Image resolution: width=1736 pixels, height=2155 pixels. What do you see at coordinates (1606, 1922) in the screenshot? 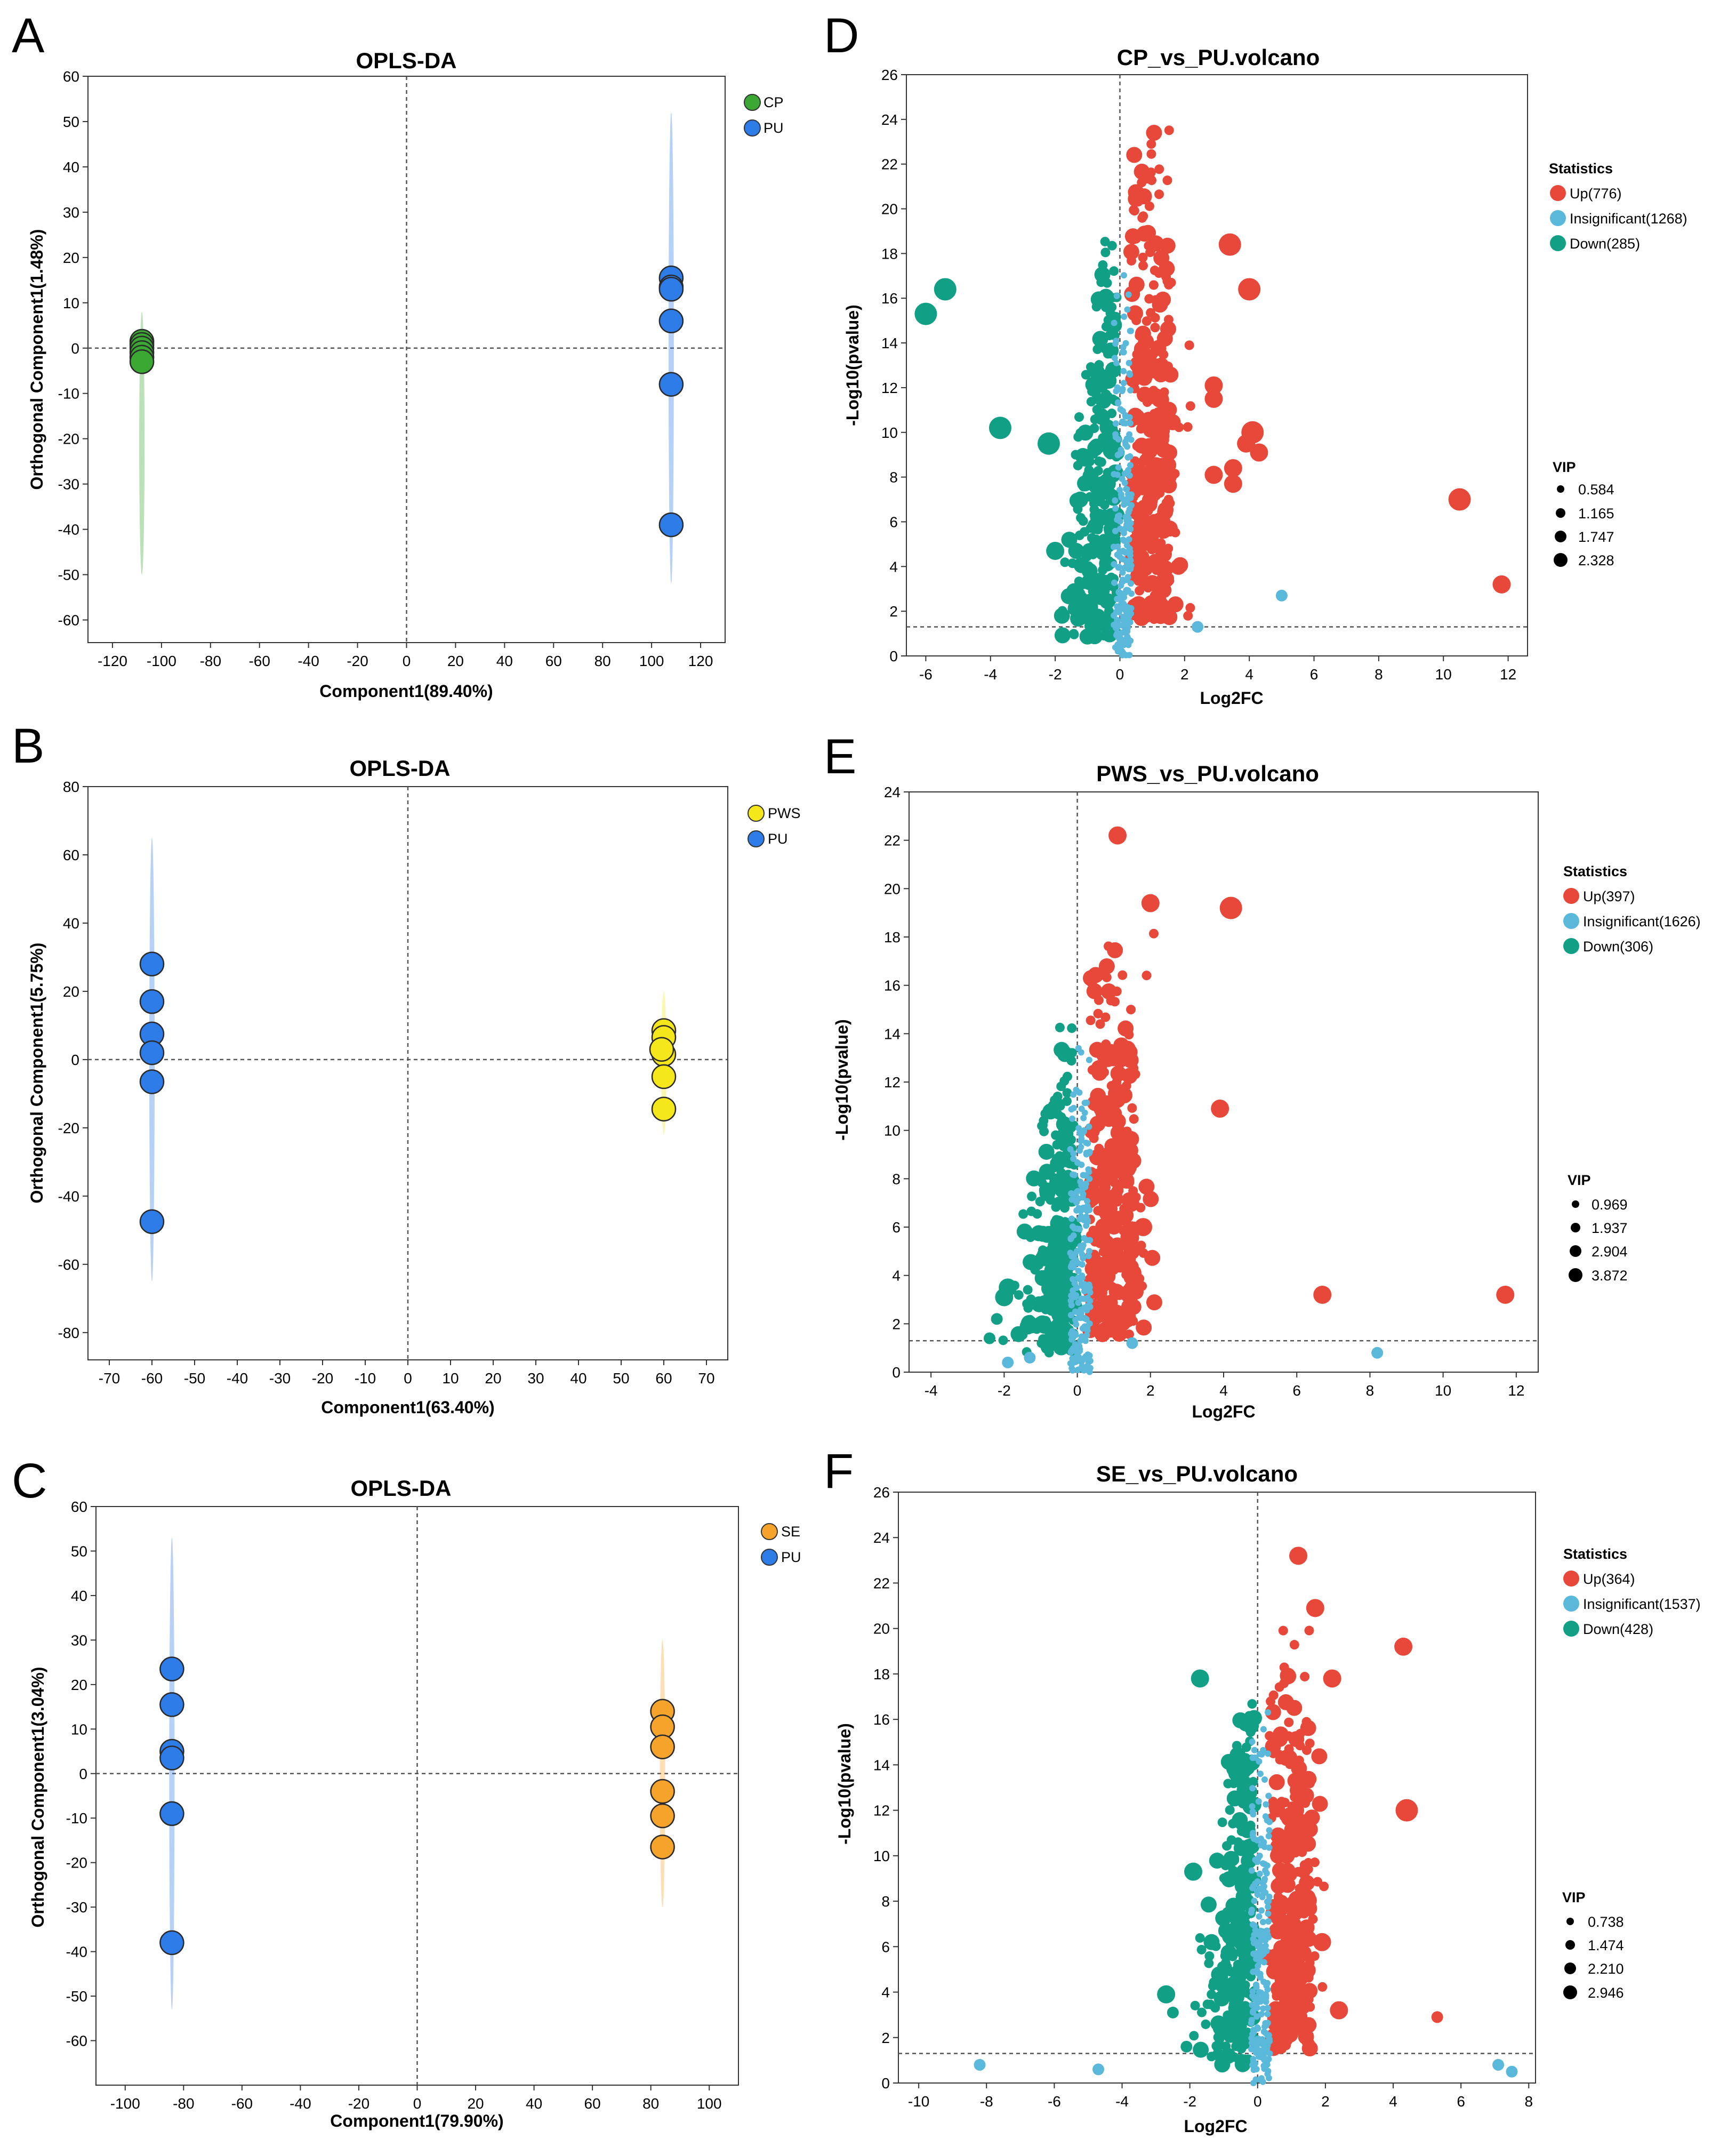
I see `vip-value-1: 0.738` at bounding box center [1606, 1922].